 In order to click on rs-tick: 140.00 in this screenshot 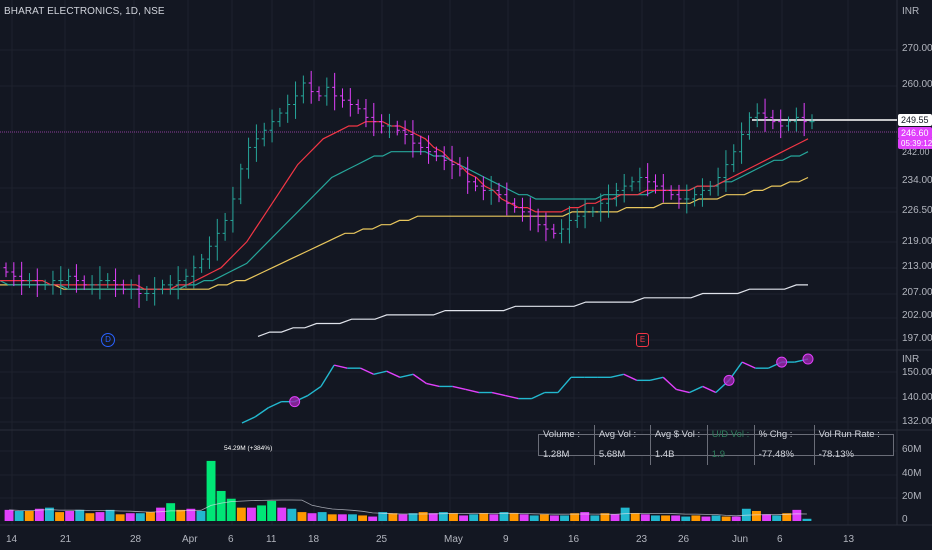, I will do `click(917, 397)`.